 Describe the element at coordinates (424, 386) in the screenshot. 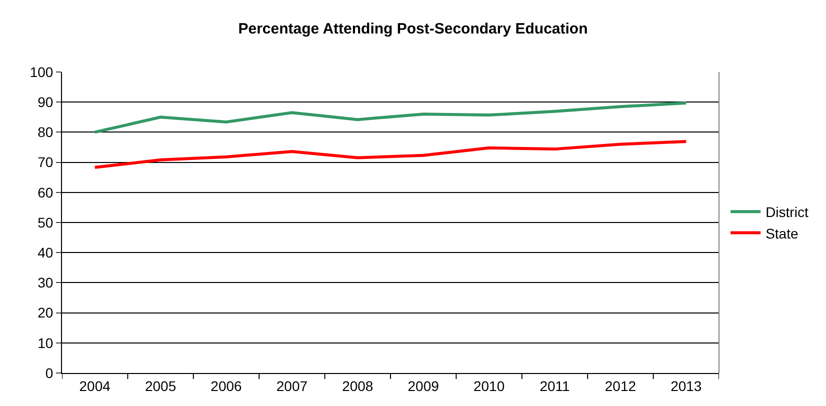

I see `x-tick-label: 2009` at that location.